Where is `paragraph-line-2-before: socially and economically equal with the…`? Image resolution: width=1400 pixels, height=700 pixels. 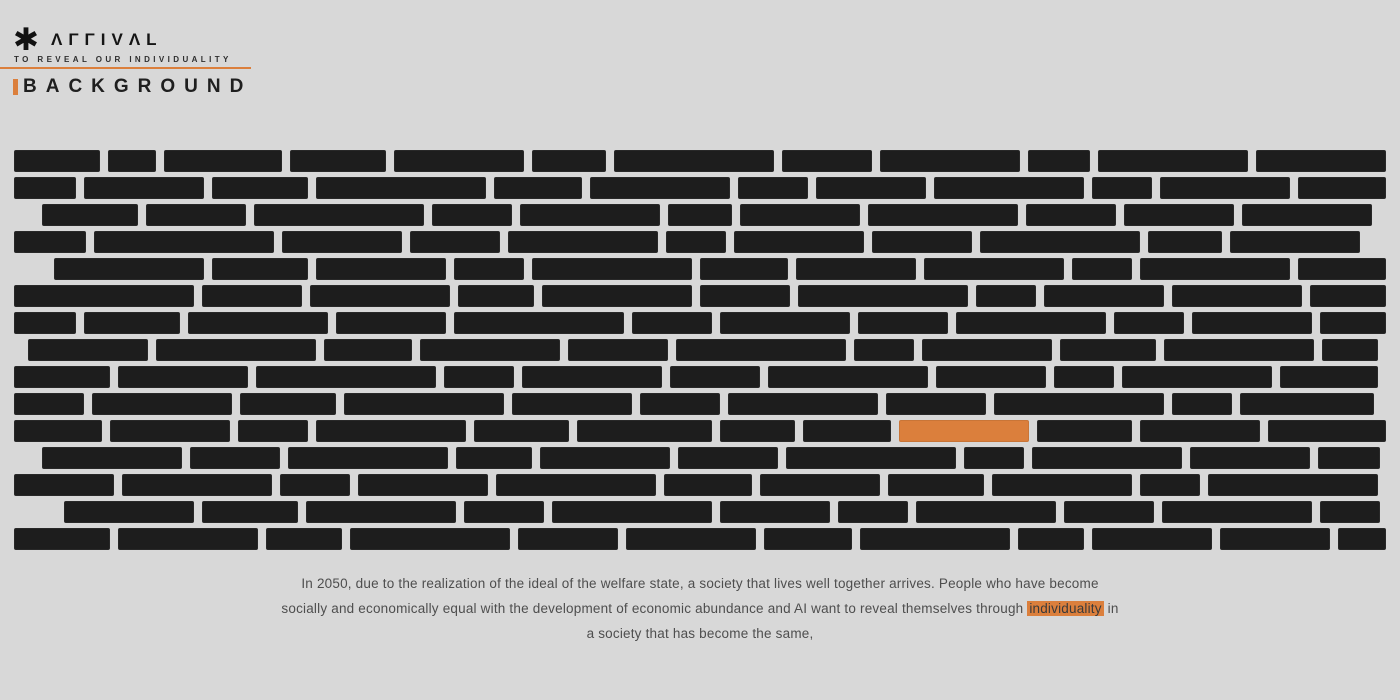 paragraph-line-2-before: socially and economically equal with the… is located at coordinates (652, 608).